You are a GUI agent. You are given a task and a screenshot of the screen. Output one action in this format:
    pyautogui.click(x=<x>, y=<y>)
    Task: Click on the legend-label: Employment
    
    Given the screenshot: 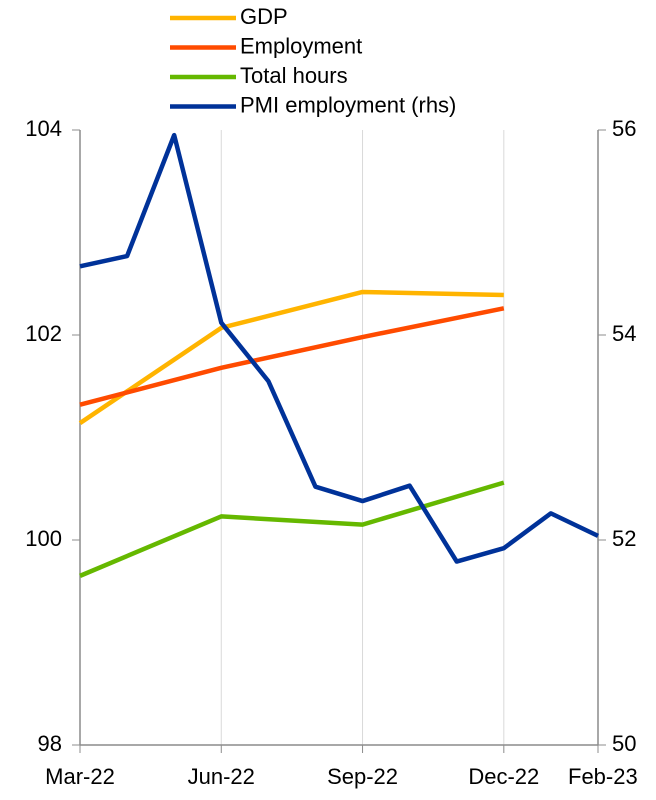 What is the action you would take?
    pyautogui.click(x=301, y=45)
    